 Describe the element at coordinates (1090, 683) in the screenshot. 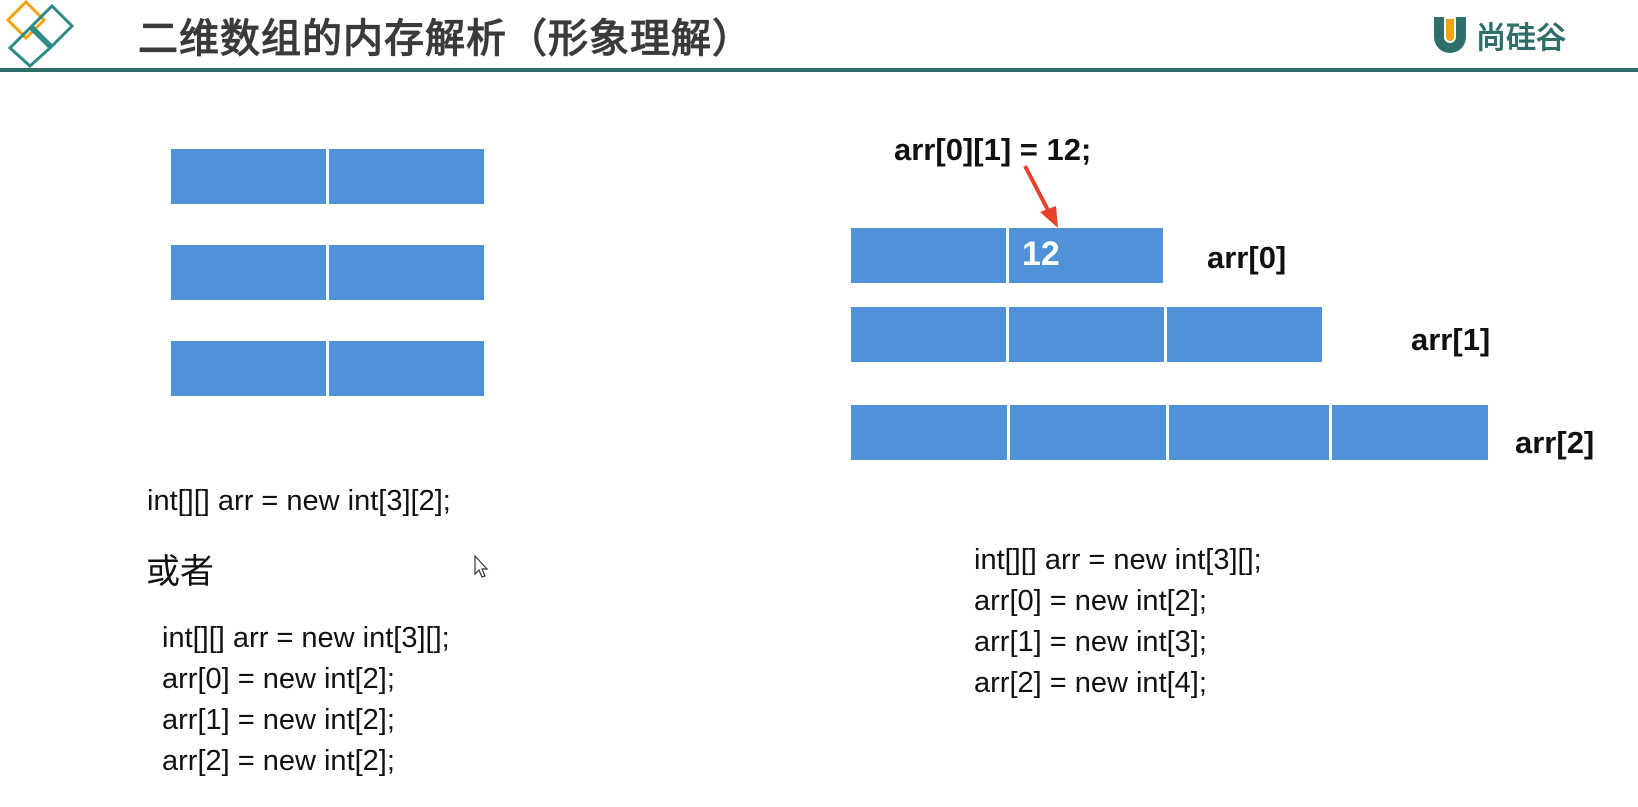

I see `code-line: arr[2] = new int[4];` at that location.